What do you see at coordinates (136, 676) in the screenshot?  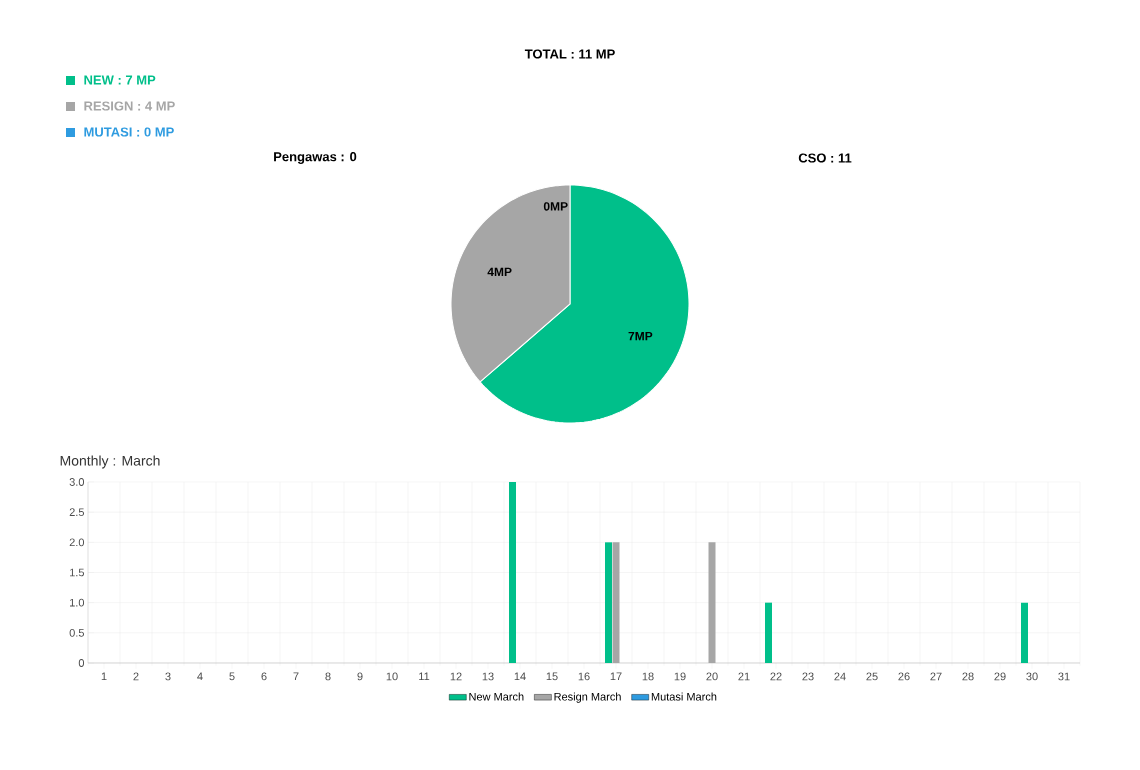 I see `x-tick-label: 2` at bounding box center [136, 676].